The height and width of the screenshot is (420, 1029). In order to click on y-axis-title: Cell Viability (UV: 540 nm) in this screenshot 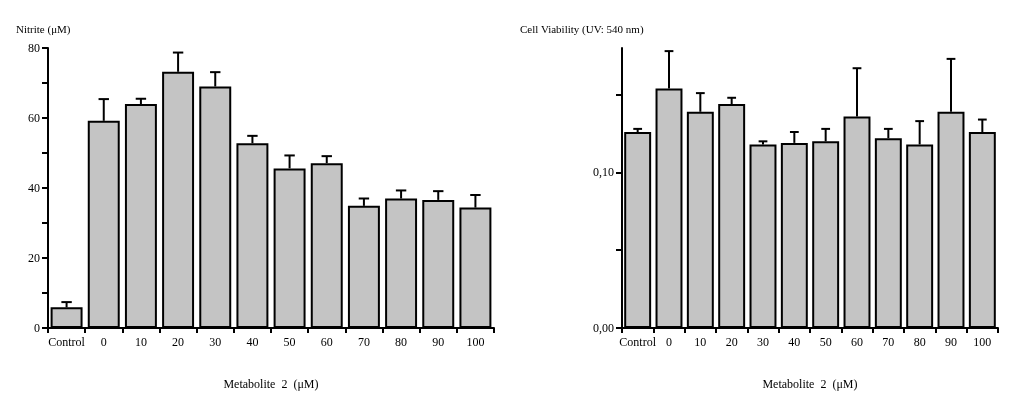, I will do `click(582, 29)`.